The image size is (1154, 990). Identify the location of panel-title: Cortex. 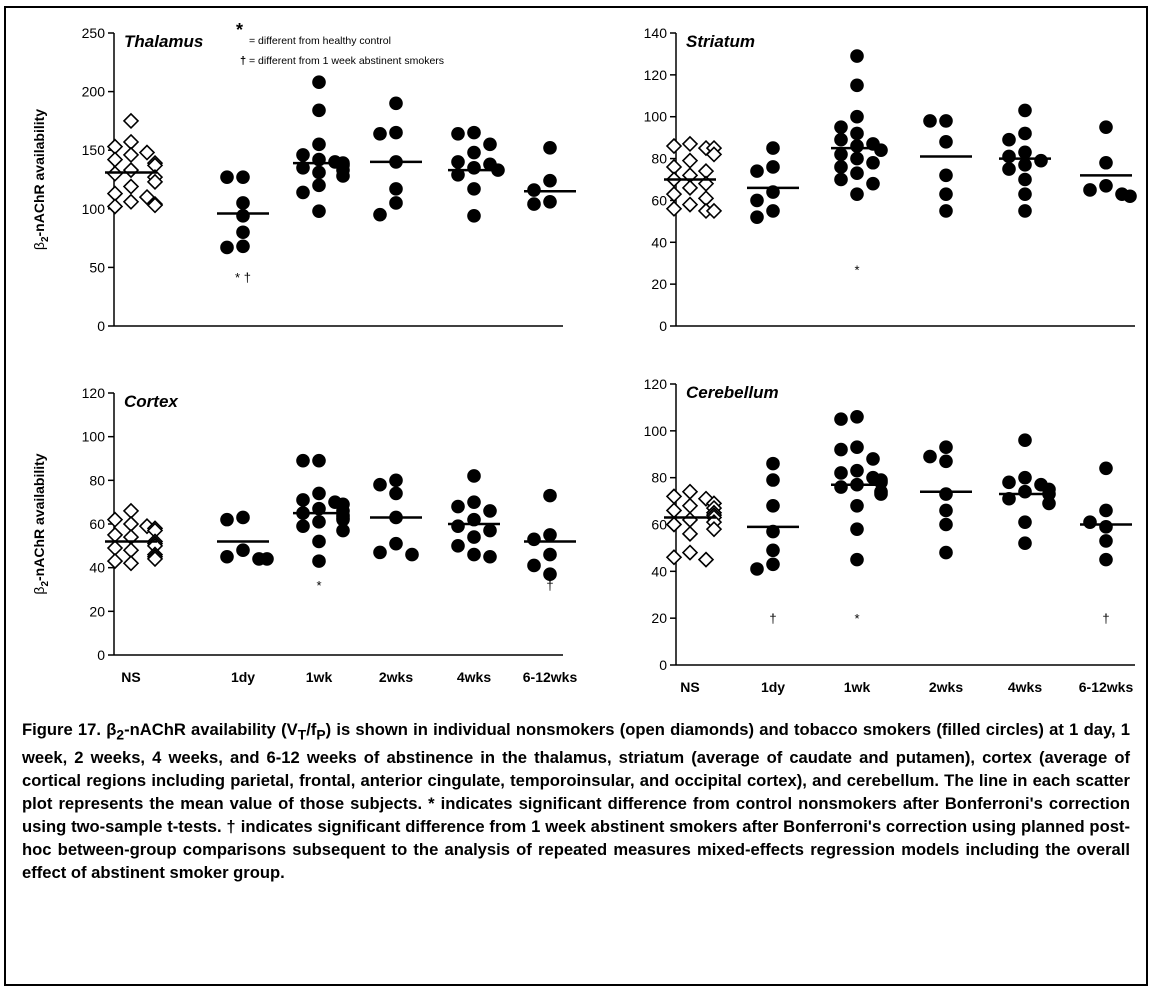
(151, 401).